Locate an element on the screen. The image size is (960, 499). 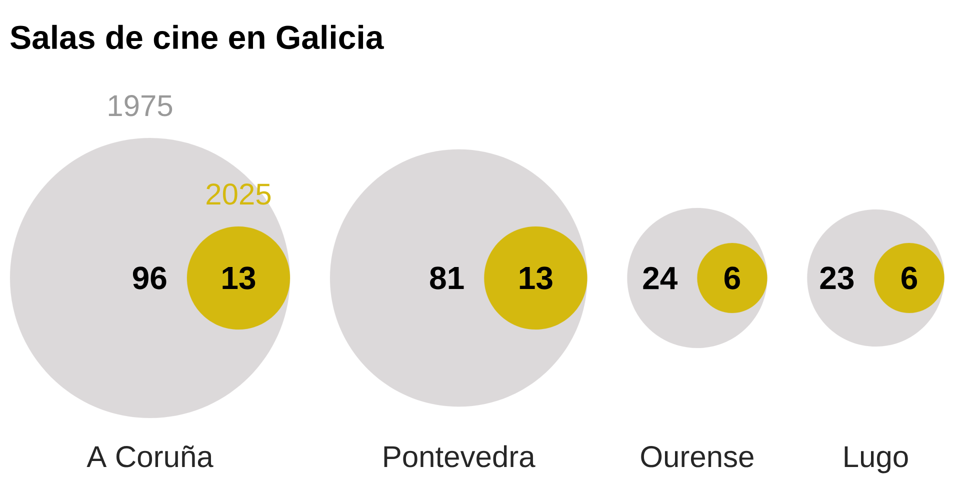
text: Salas de cine en Galicia is located at coordinates (197, 37).